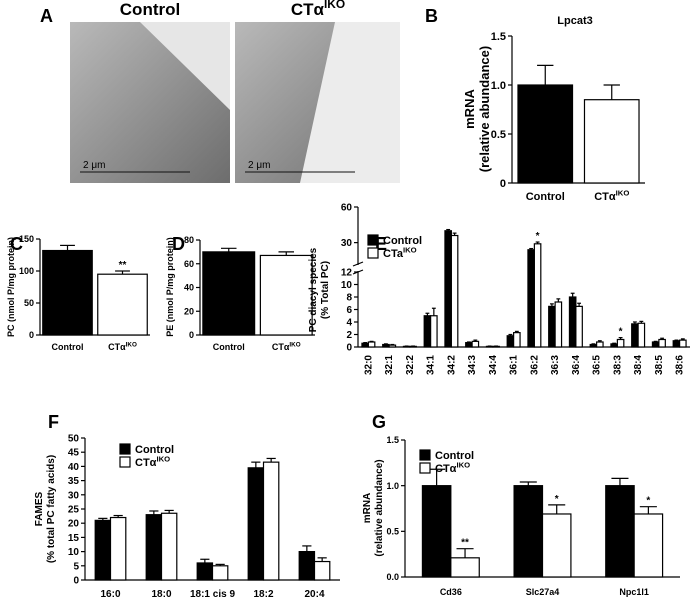  Describe the element at coordinates (514, 365) in the screenshot. I see `x-tick-label-text: 36:1` at that location.